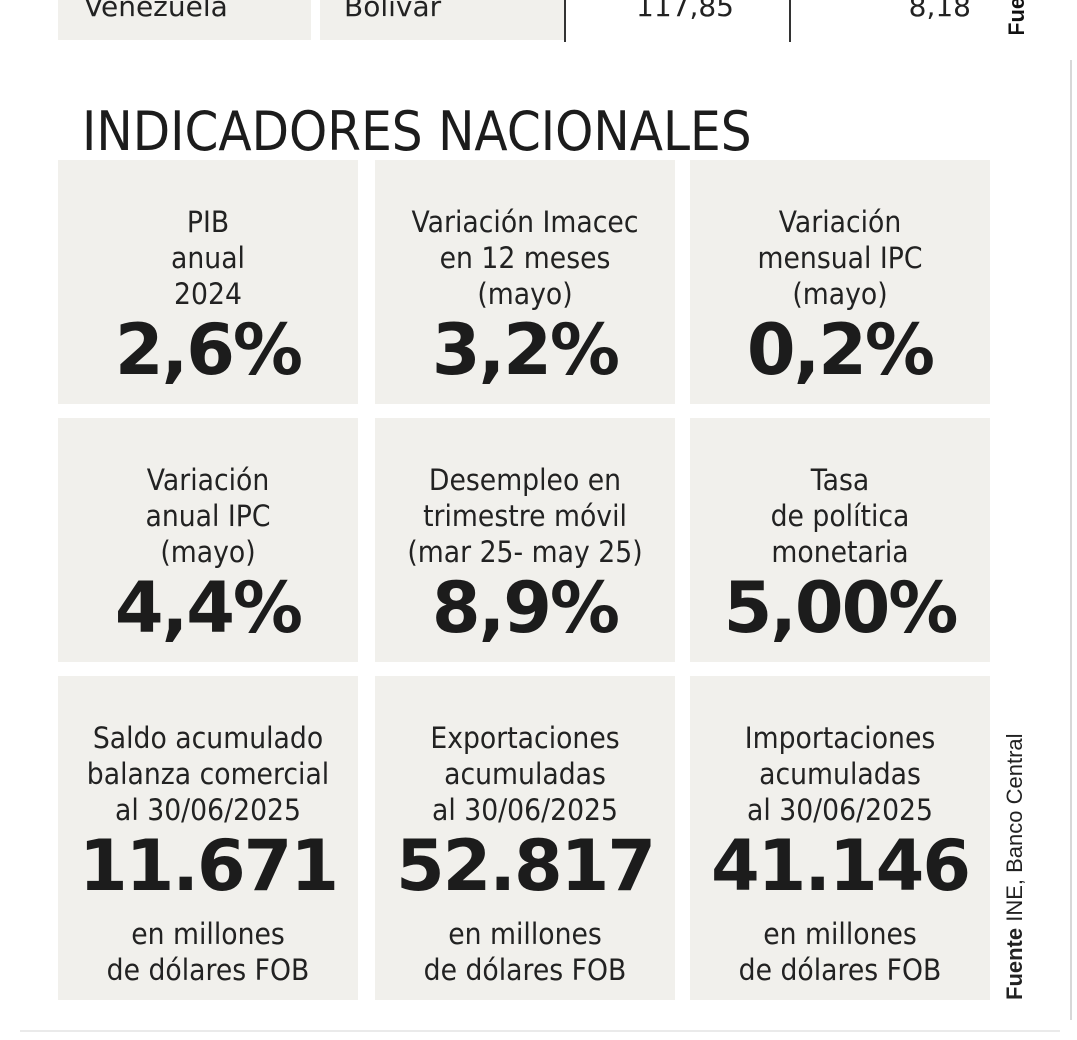 This screenshot has height=1040, width=1077. What do you see at coordinates (881, 20) in the screenshot?
I see `value-2-cell: 8,18` at bounding box center [881, 20].